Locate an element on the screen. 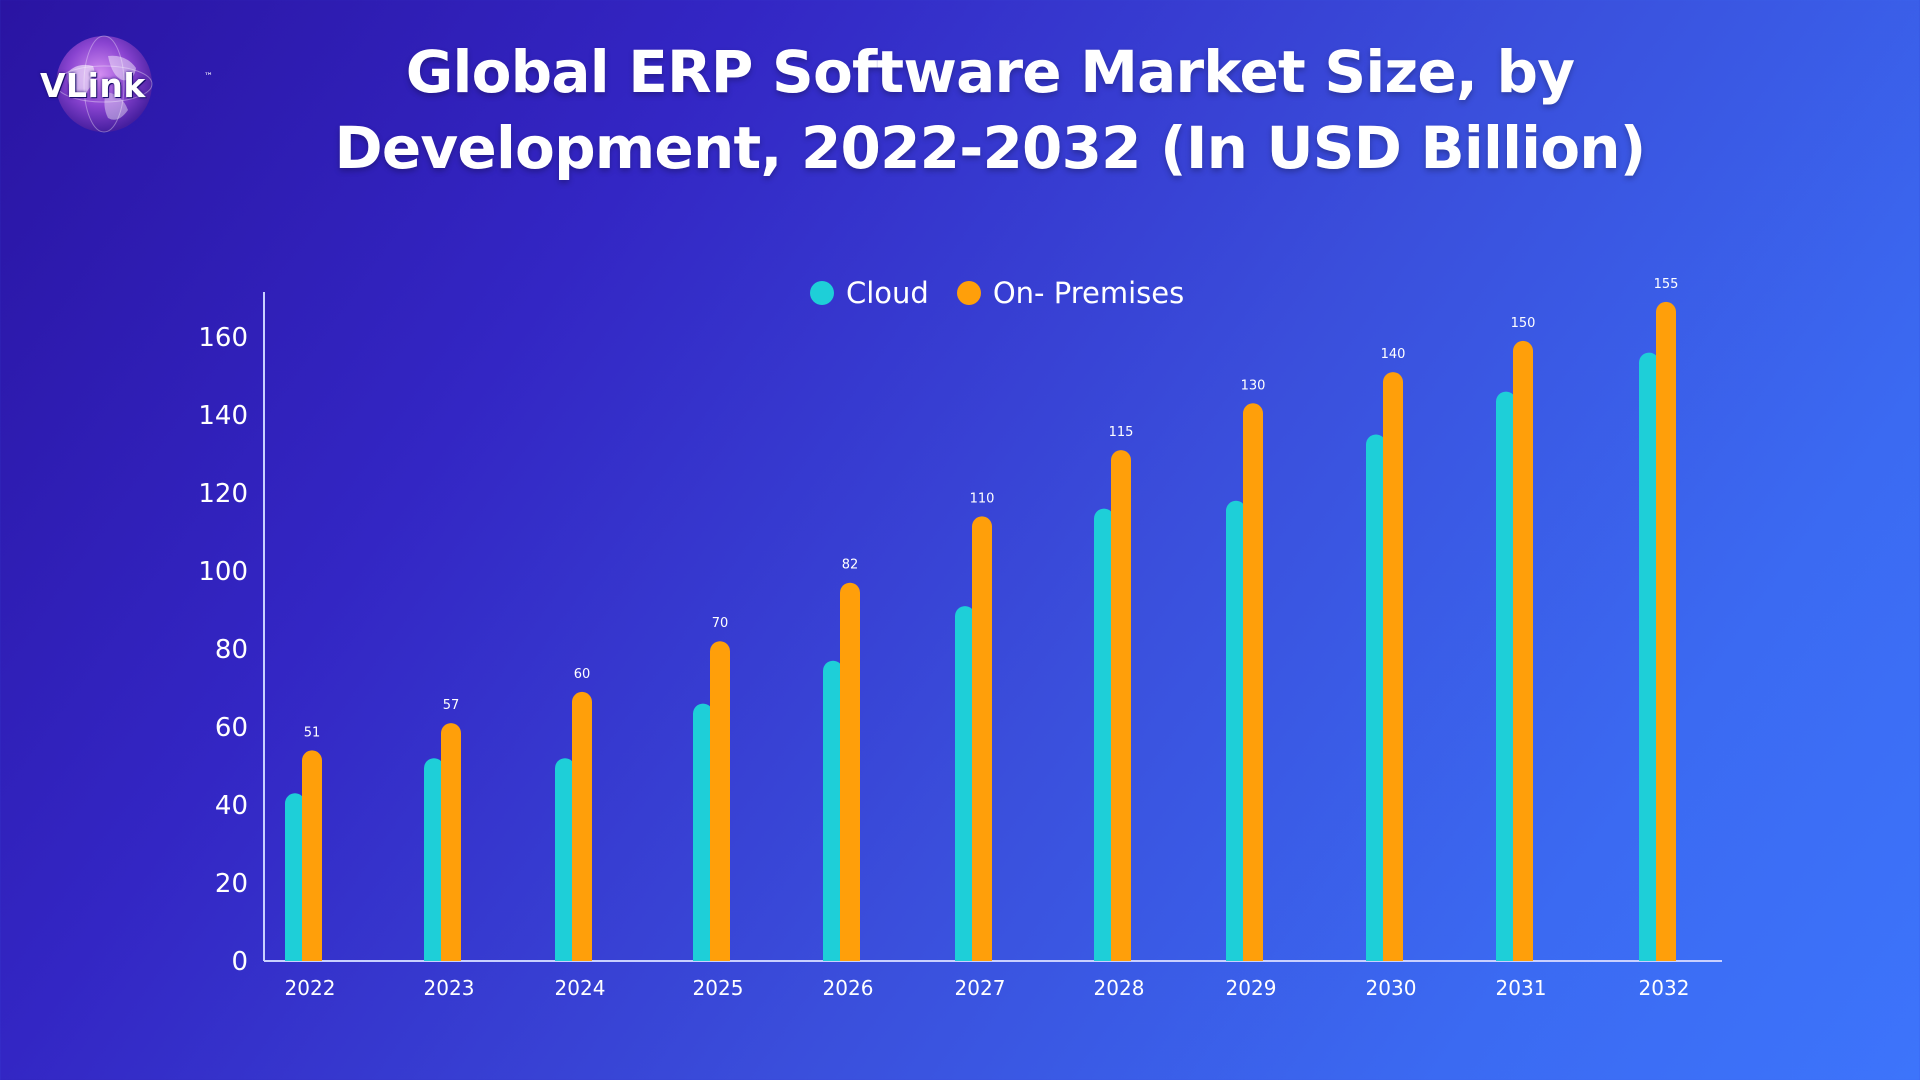  vlink-logo: VLink ™ is located at coordinates (125, 87).